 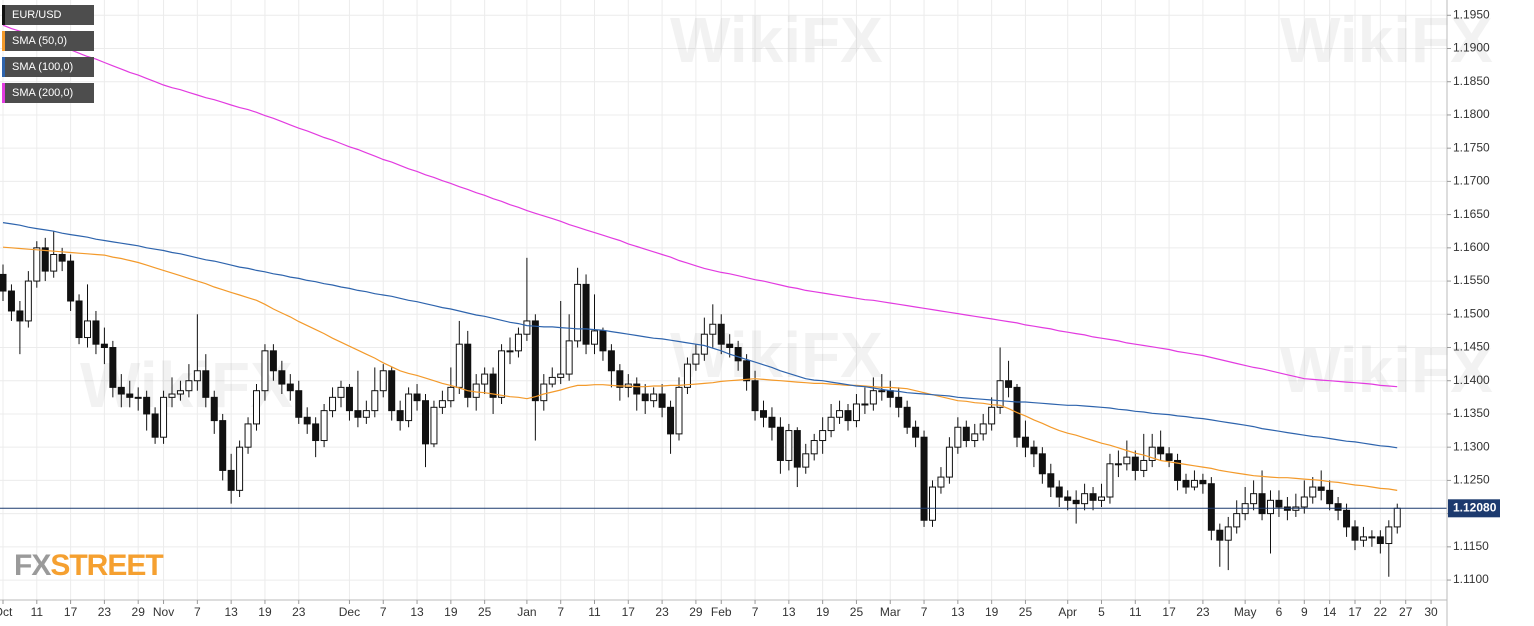 What do you see at coordinates (6, 612) in the screenshot?
I see `x-tick-label: Oct` at bounding box center [6, 612].